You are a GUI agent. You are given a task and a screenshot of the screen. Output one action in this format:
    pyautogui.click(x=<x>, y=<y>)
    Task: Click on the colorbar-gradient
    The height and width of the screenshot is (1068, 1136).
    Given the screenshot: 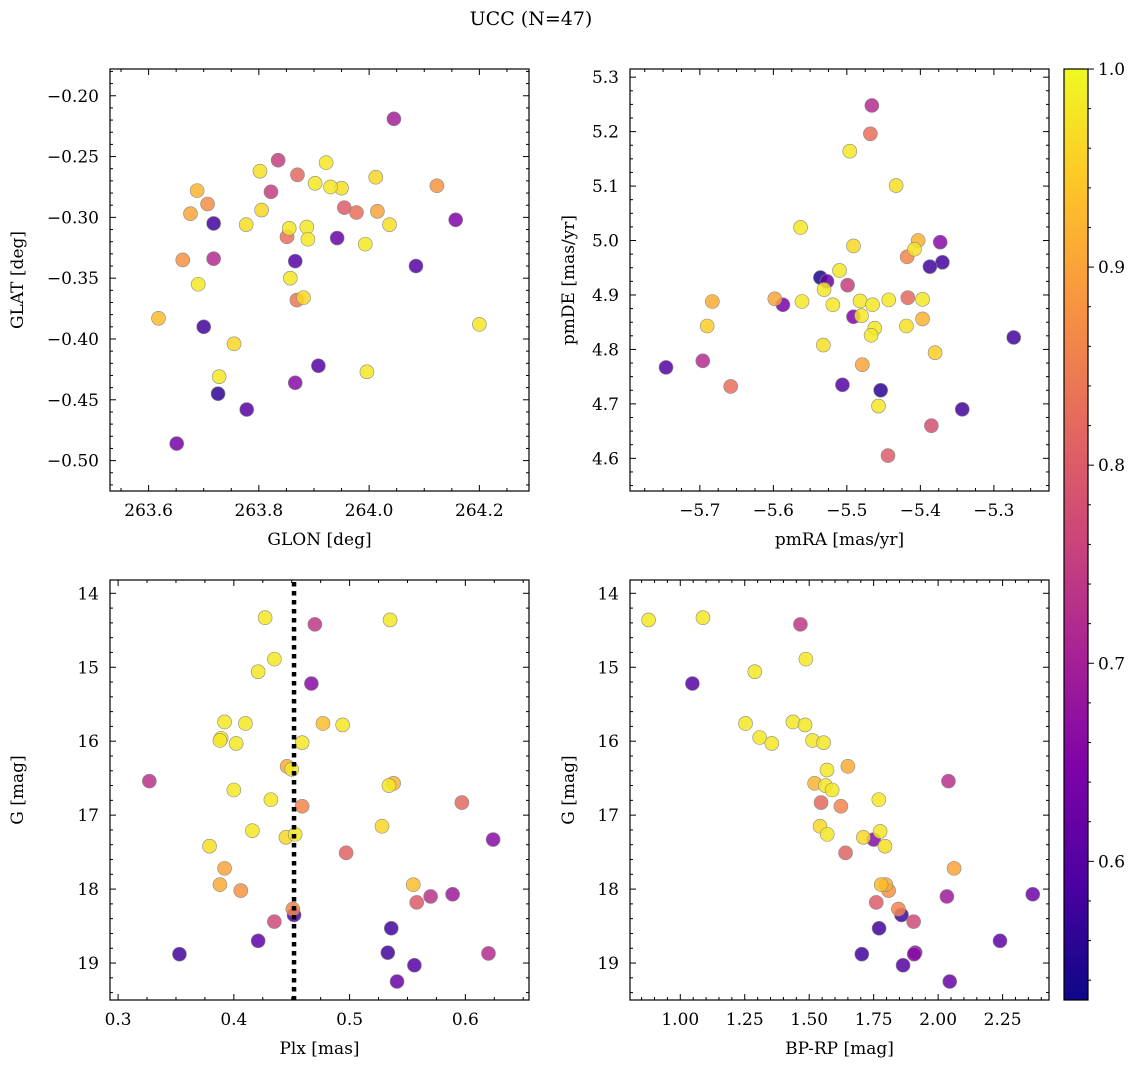 What is the action you would take?
    pyautogui.click(x=1076, y=534)
    